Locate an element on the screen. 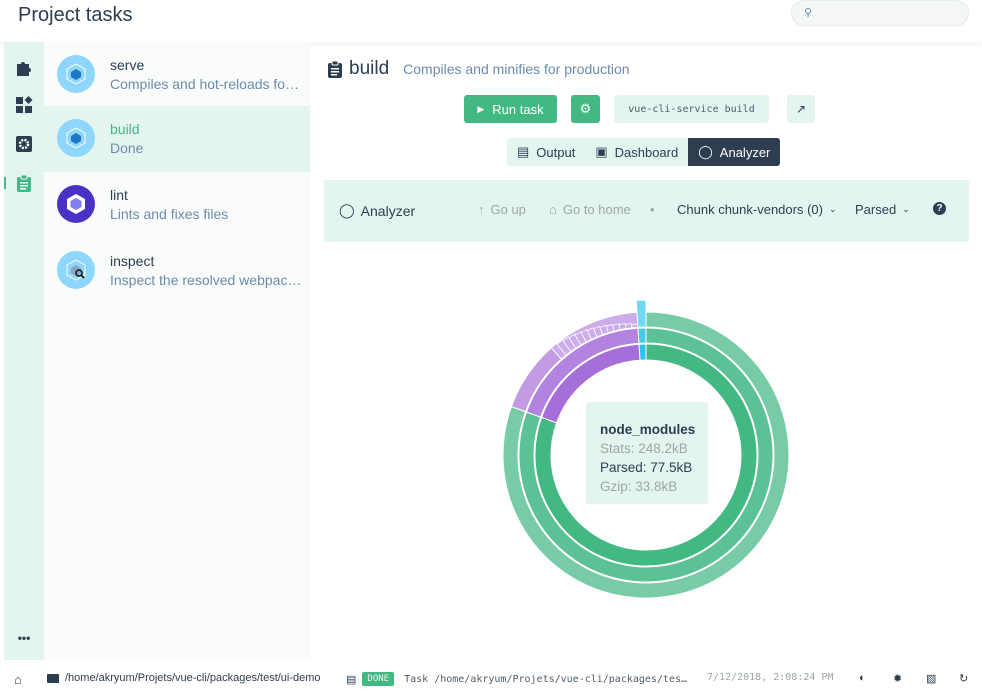  tasks-nav-button is located at coordinates (24, 183).